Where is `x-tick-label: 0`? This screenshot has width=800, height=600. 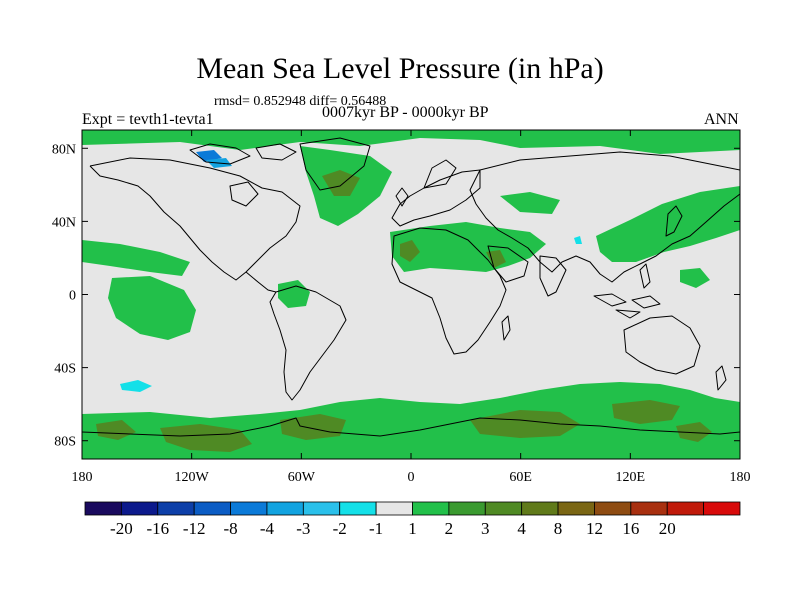
x-tick-label: 0 is located at coordinates (411, 477).